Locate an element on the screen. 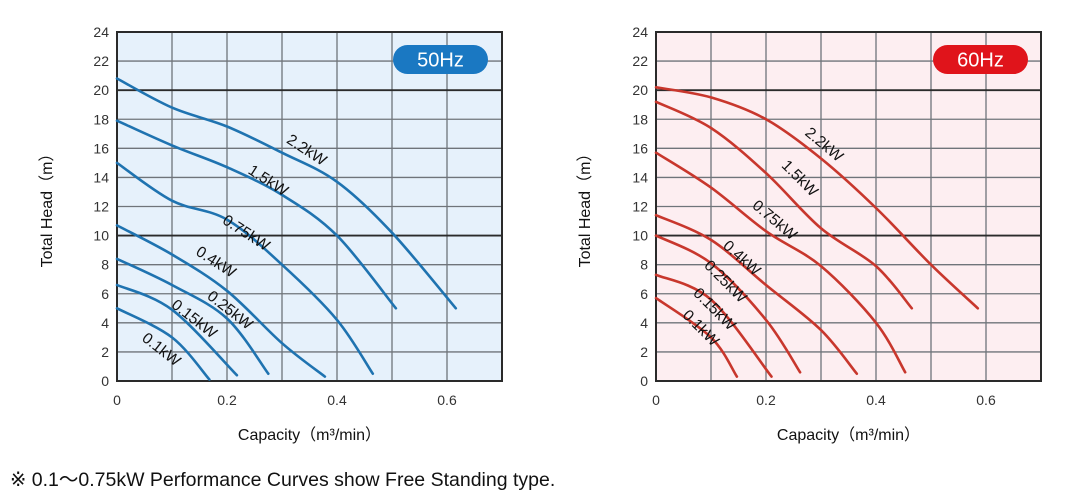  frequency-badge-label: 60Hz is located at coordinates (980, 61).